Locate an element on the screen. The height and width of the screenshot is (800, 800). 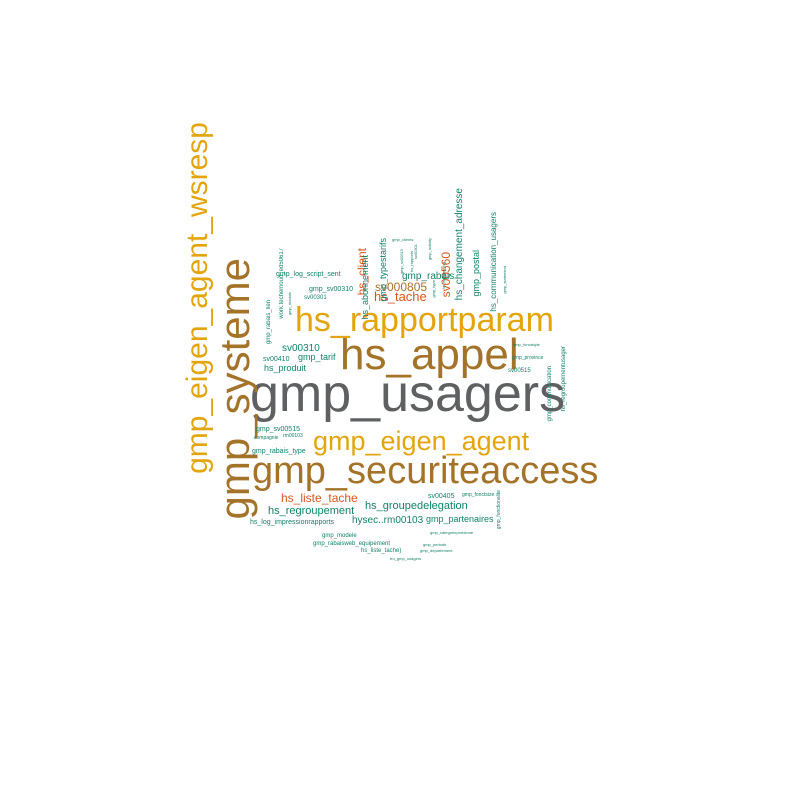
word-gmp-typestarifs: gmp_typestarifs is located at coordinates (383, 270).